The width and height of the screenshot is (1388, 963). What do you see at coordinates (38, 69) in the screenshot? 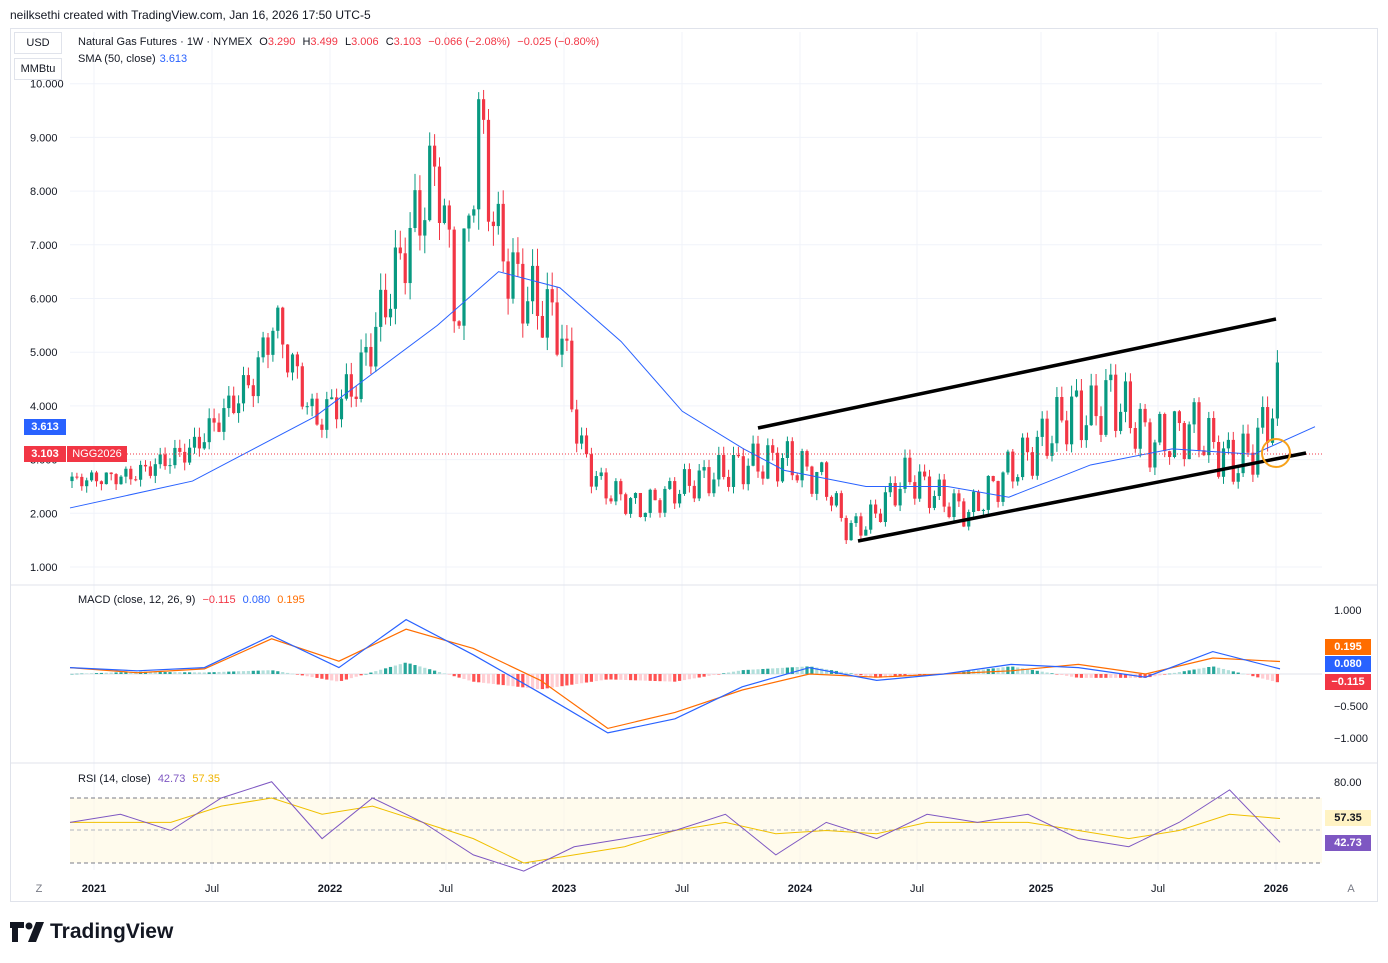
I see `unit-button: MMBtu` at bounding box center [38, 69].